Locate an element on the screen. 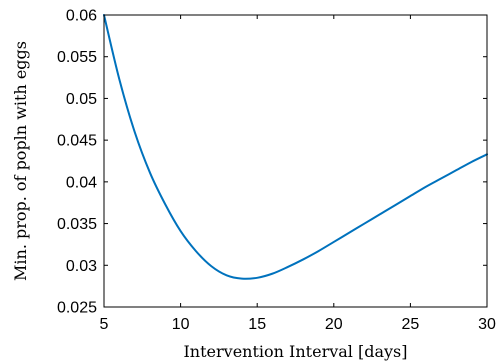 The image size is (496, 362). y-tick-label: 0.045 is located at coordinates (77, 141).